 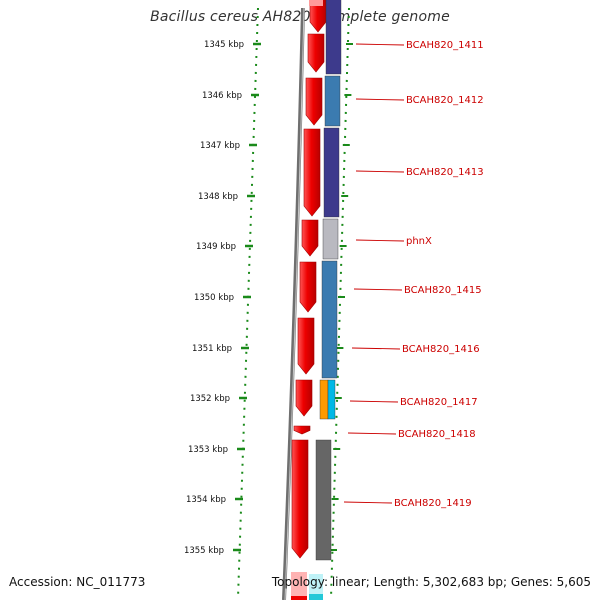 I want to click on ruler-tick-label: 1352 kbp, so click(x=210, y=399).